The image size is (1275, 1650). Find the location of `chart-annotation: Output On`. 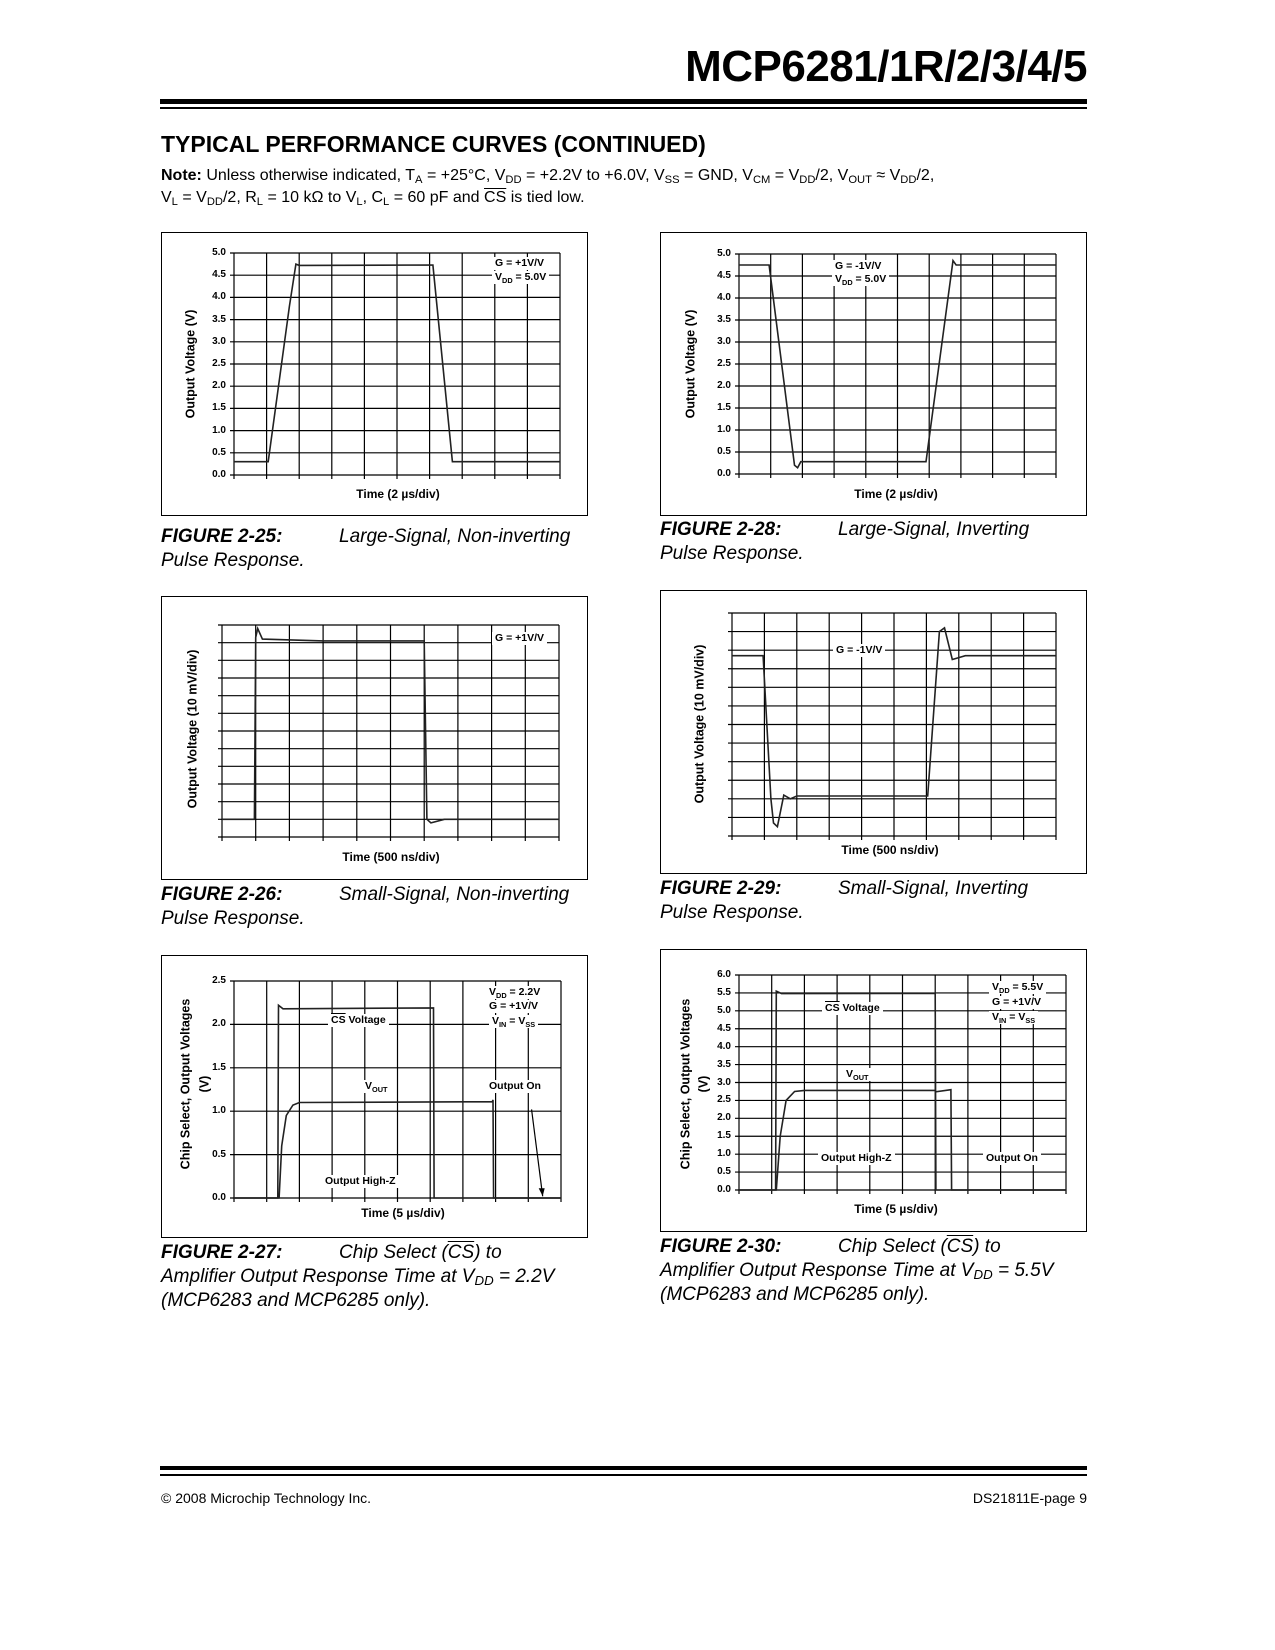

chart-annotation: Output On is located at coordinates (515, 1086).